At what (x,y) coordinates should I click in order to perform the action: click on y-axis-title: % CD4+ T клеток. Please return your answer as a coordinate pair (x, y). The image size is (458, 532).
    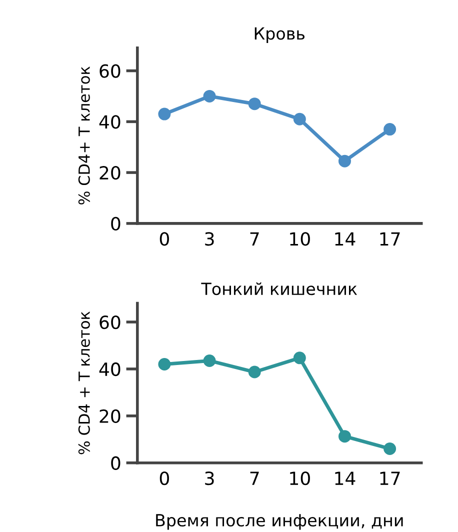
    Looking at the image, I should click on (84, 135).